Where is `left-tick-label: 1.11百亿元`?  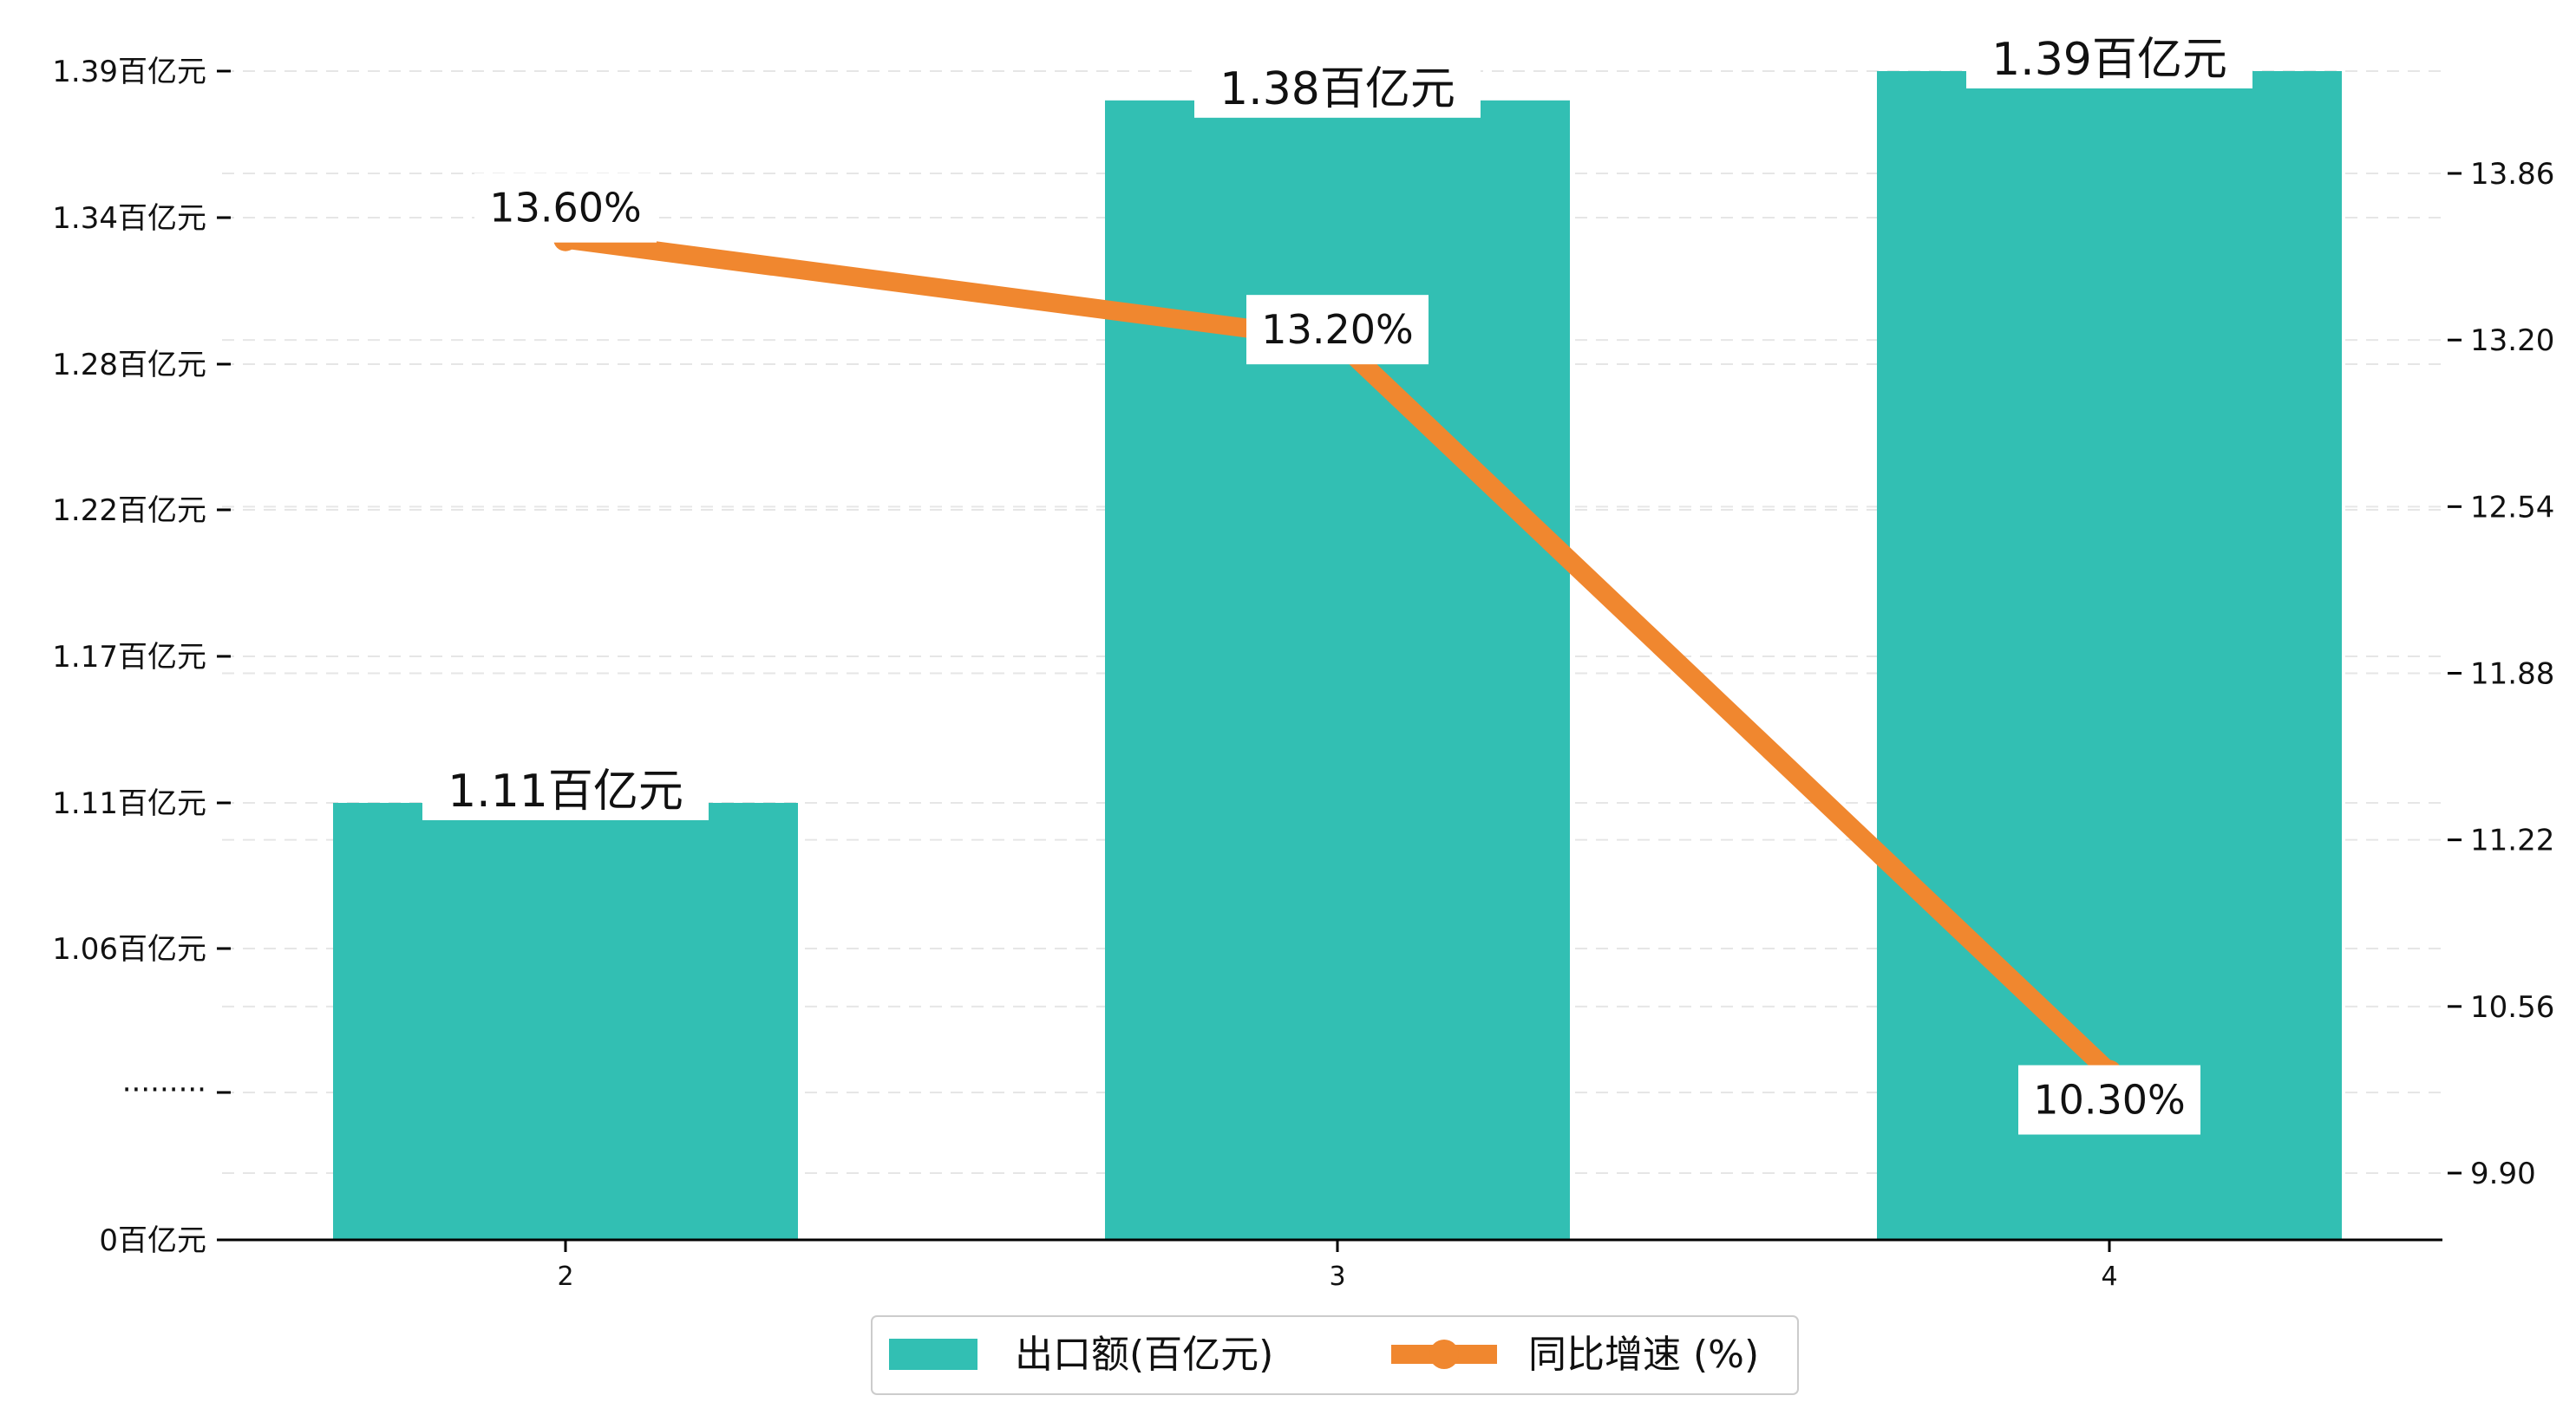 left-tick-label: 1.11百亿元 is located at coordinates (129, 803).